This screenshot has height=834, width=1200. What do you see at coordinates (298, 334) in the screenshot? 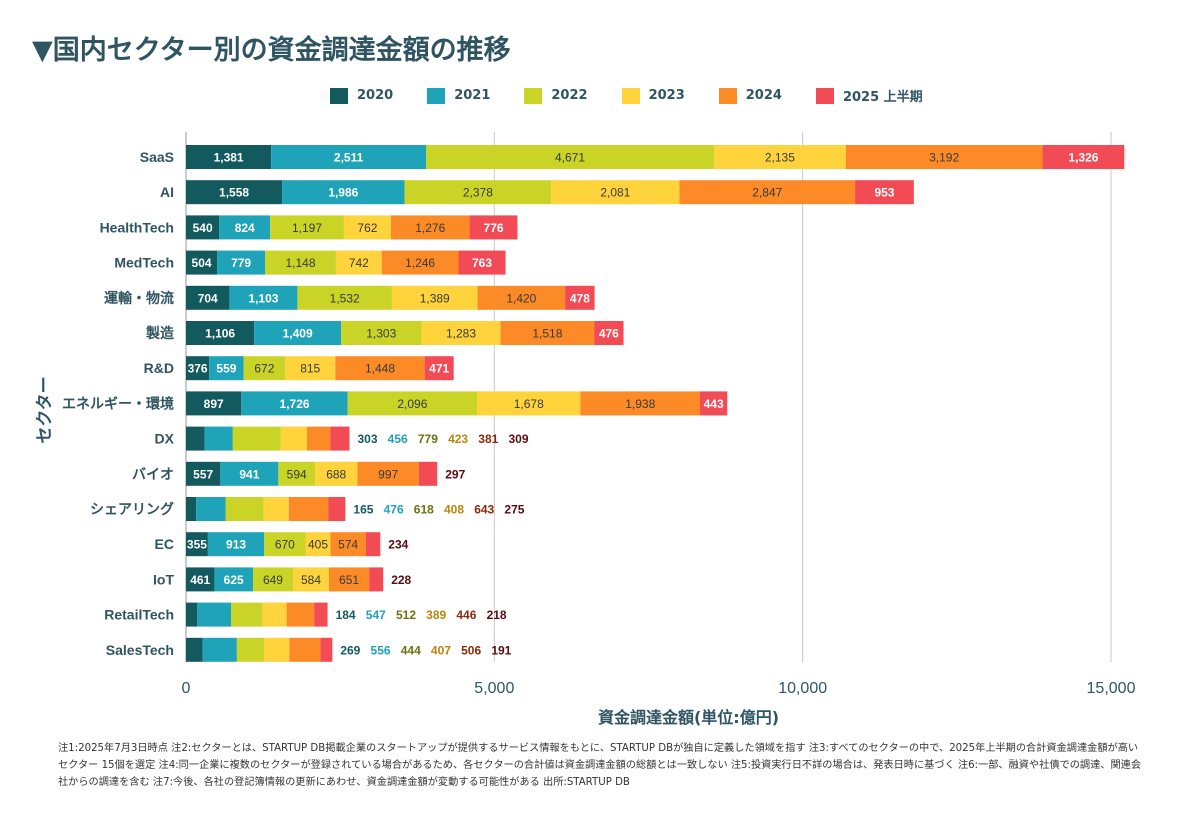
I see `data-label: 1,409` at bounding box center [298, 334].